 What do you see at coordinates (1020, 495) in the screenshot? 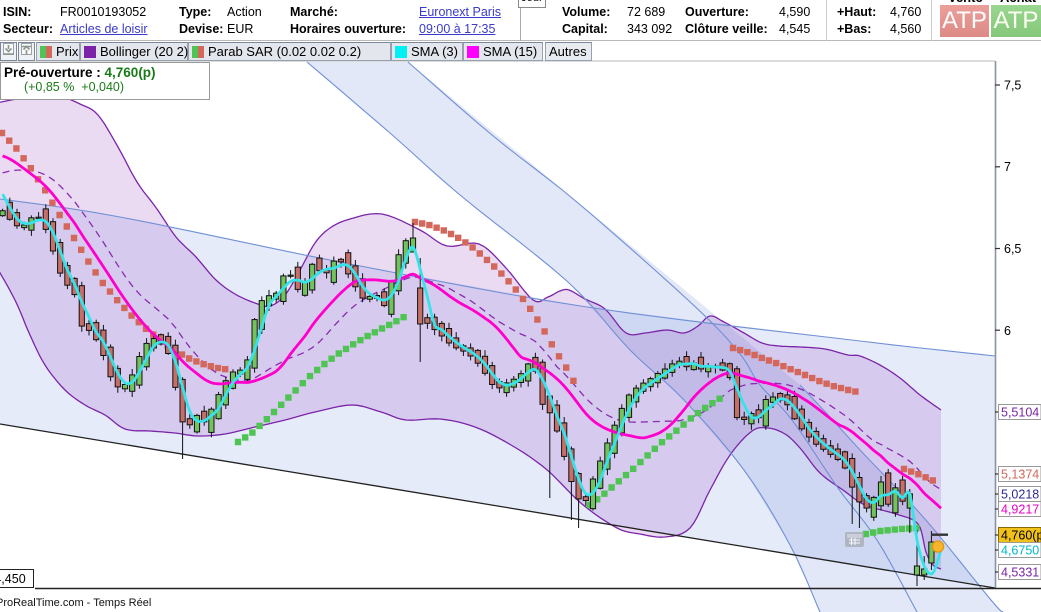
I see `svg-text: 5,0218` at bounding box center [1020, 495].